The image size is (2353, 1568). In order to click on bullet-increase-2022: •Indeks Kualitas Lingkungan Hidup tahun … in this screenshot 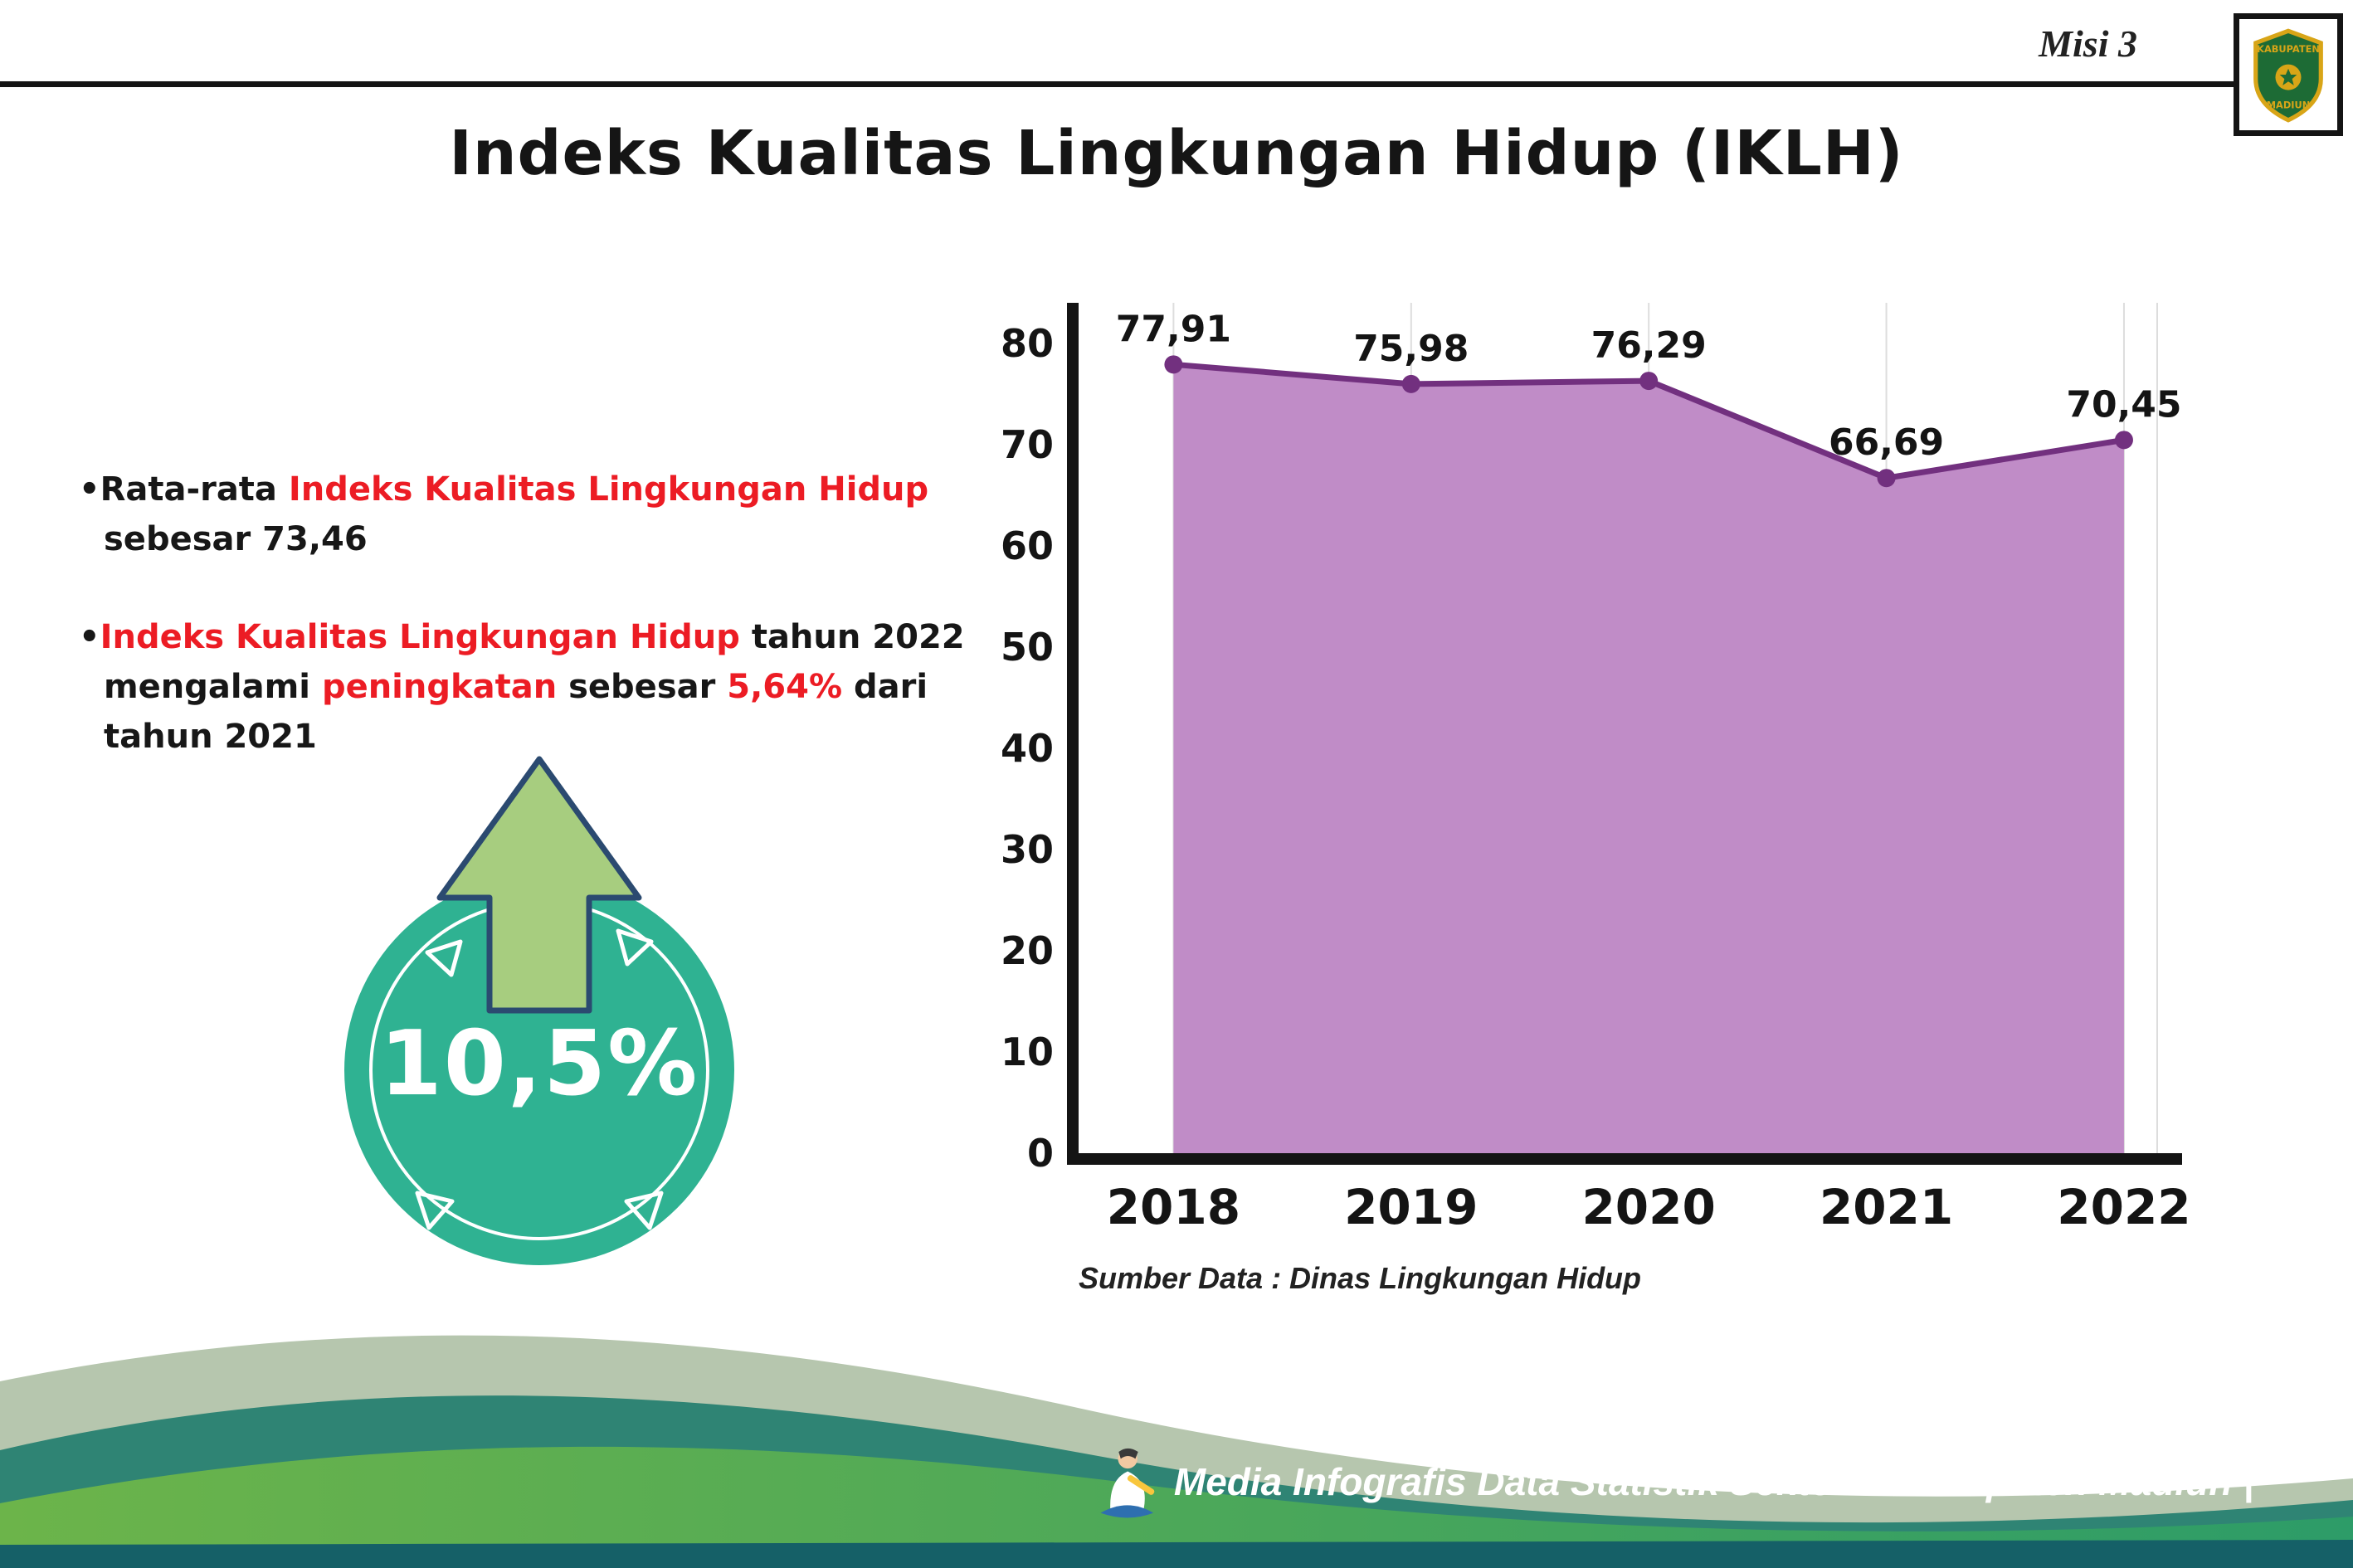, I will do `click(543, 687)`.